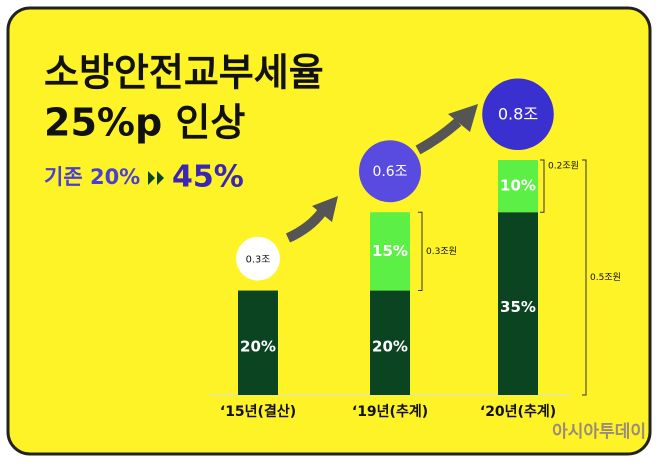  What do you see at coordinates (156, 178) in the screenshot?
I see `arrow-icon` at bounding box center [156, 178].